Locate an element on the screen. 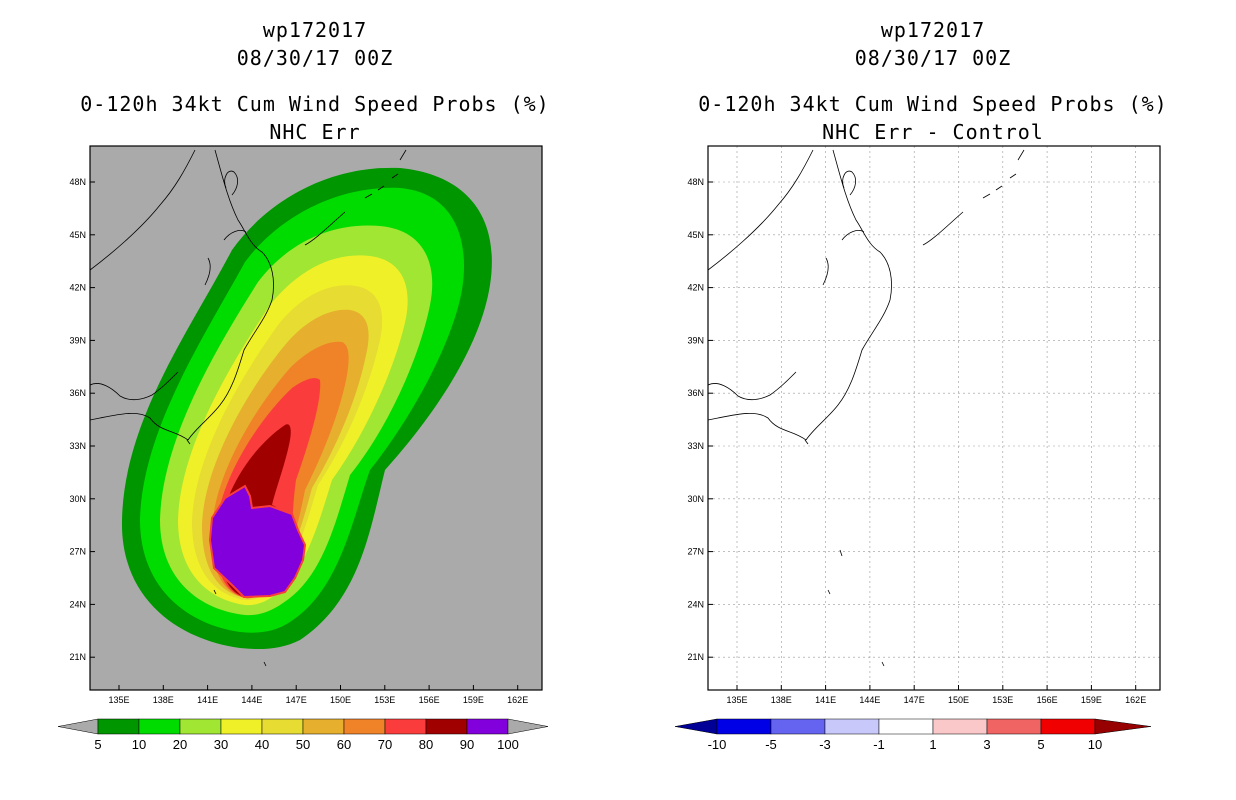 The width and height of the screenshot is (1236, 800). left-lat-ticks: 48N 45N 42N 39N 36N 33N 30N 27N 24N 21N is located at coordinates (82, 419).